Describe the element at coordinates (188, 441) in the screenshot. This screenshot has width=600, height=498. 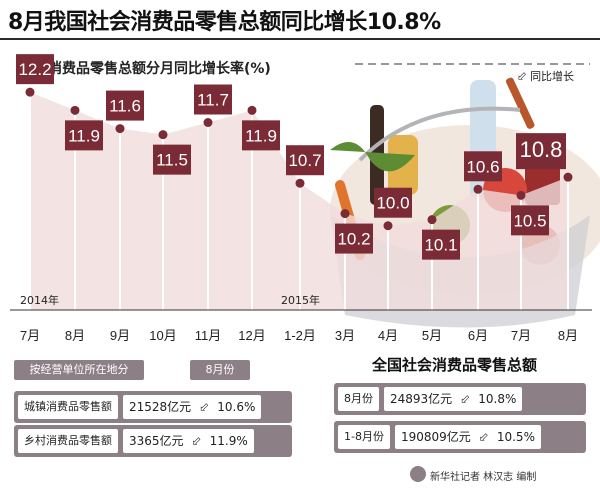
I see `row-value: 3365亿元 ⬃ 11.9%` at that location.